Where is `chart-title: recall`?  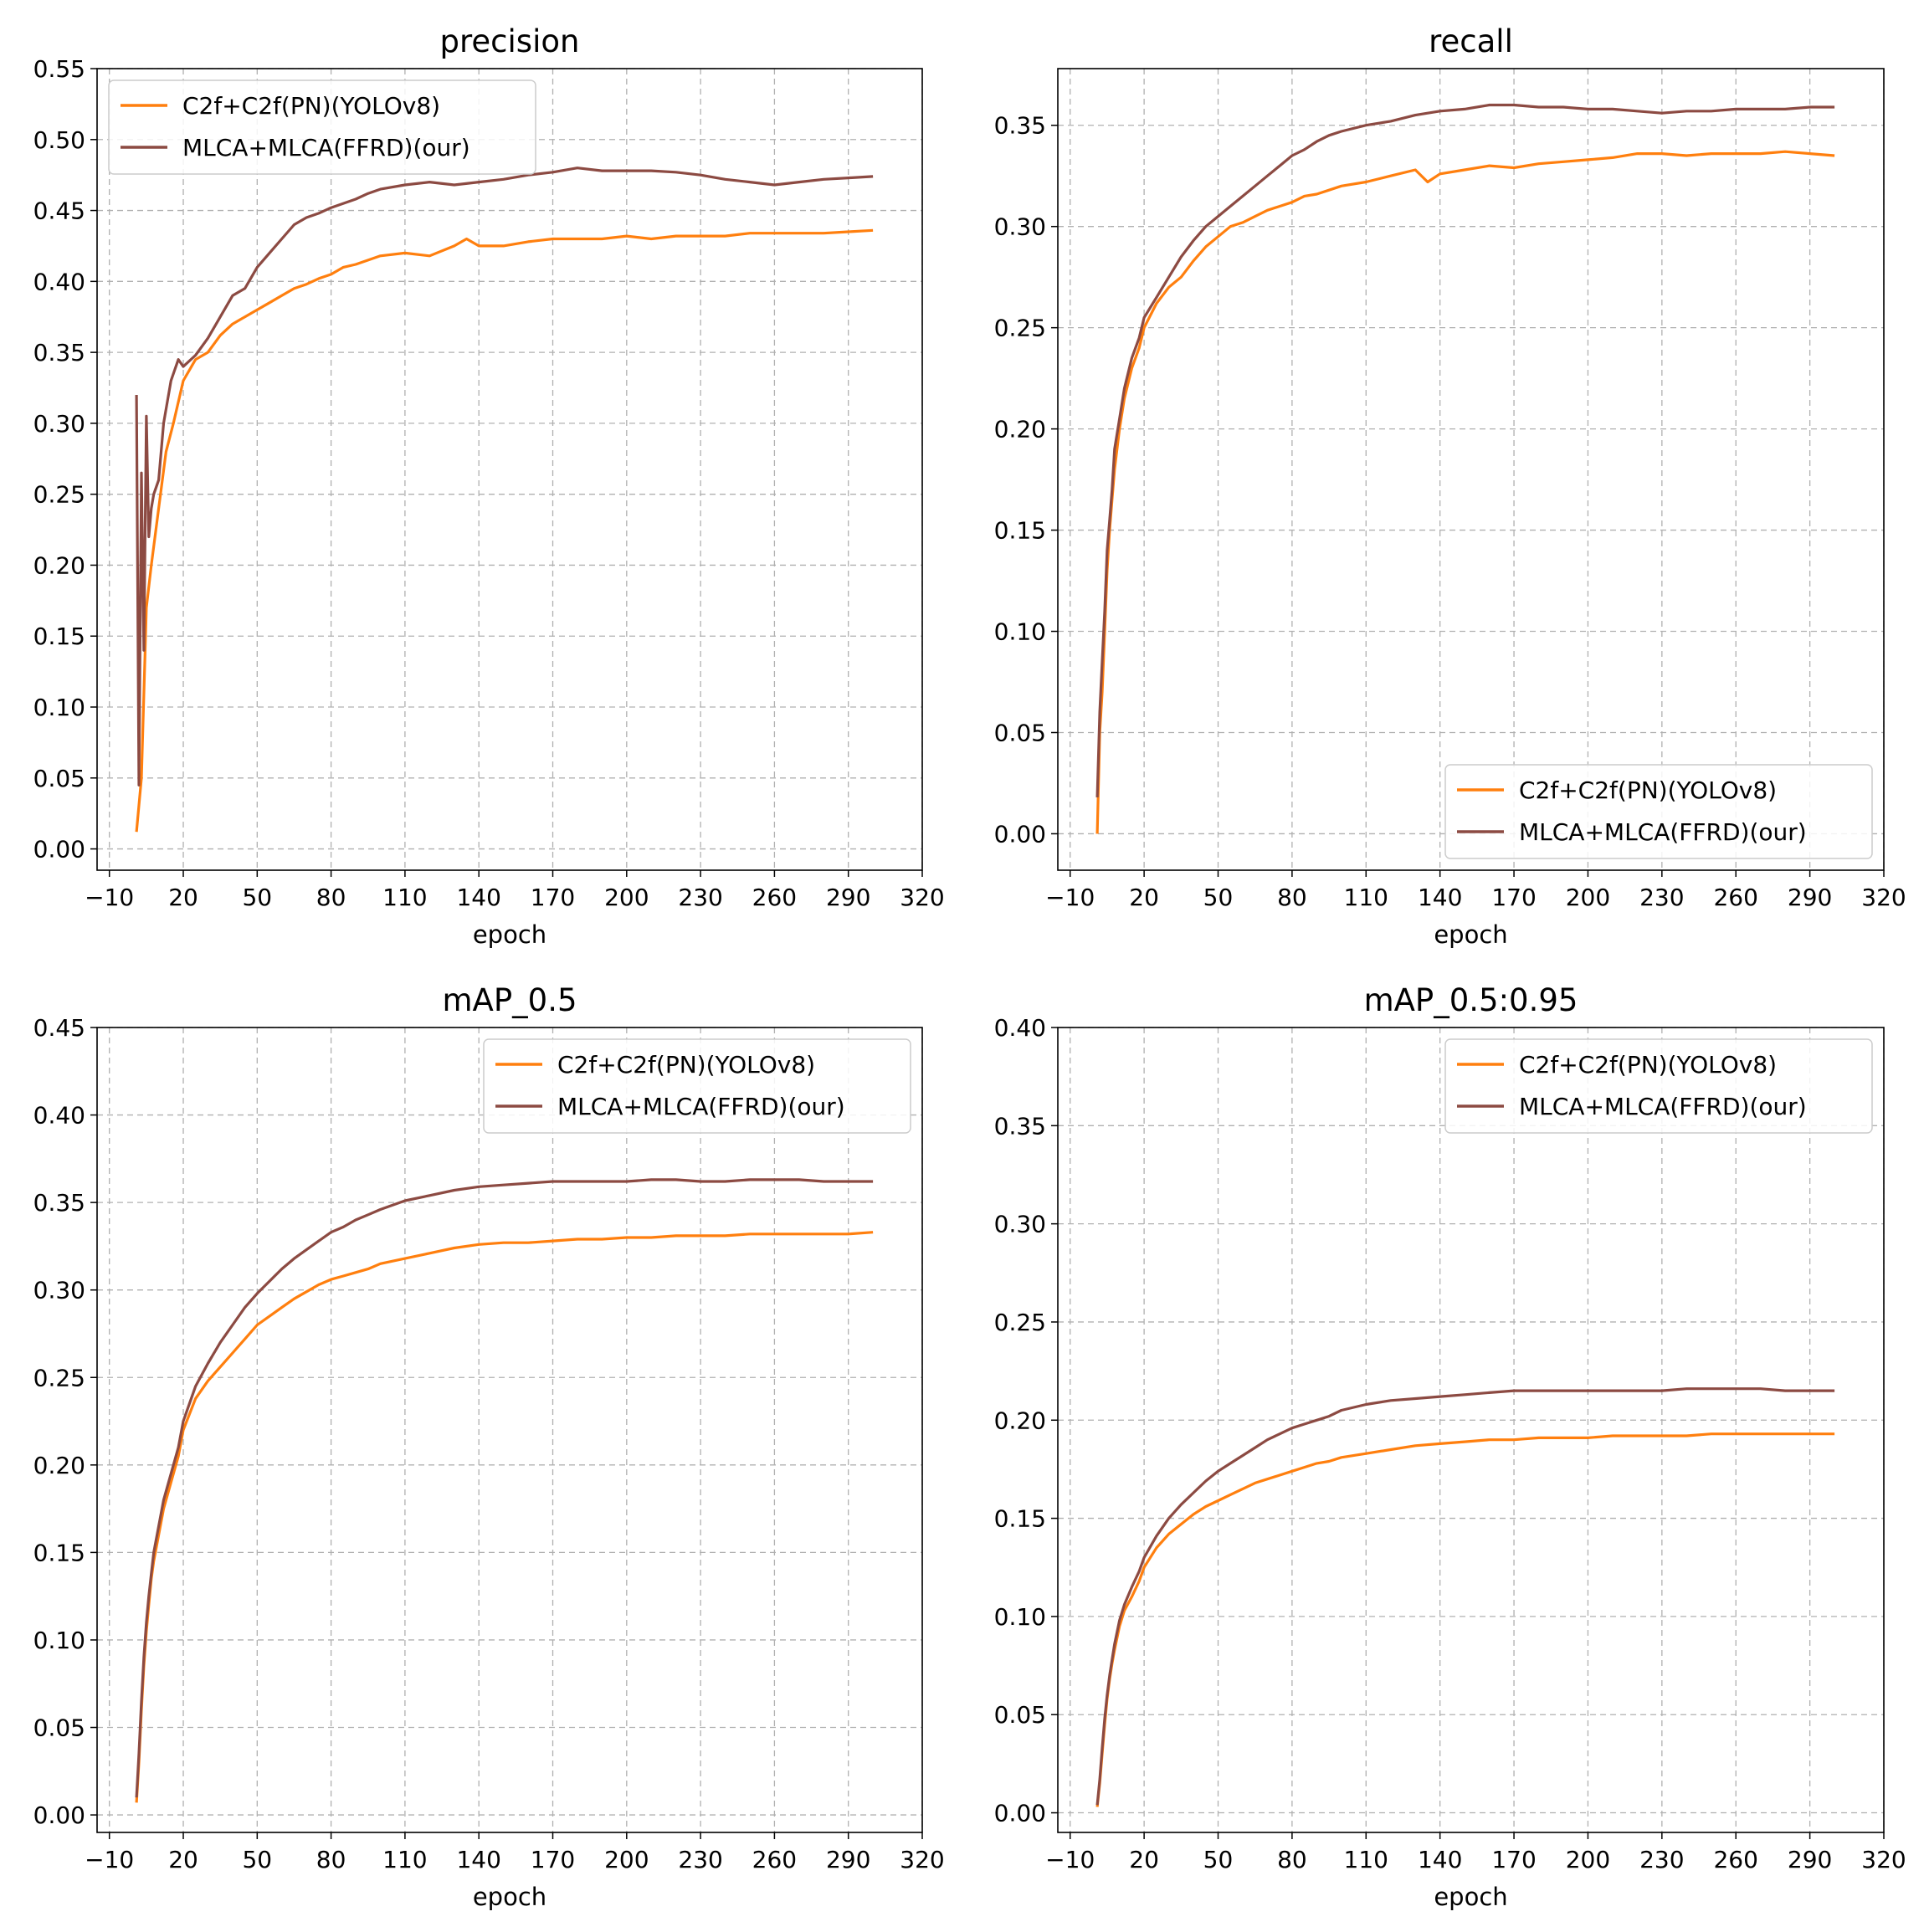 chart-title: recall is located at coordinates (1471, 41).